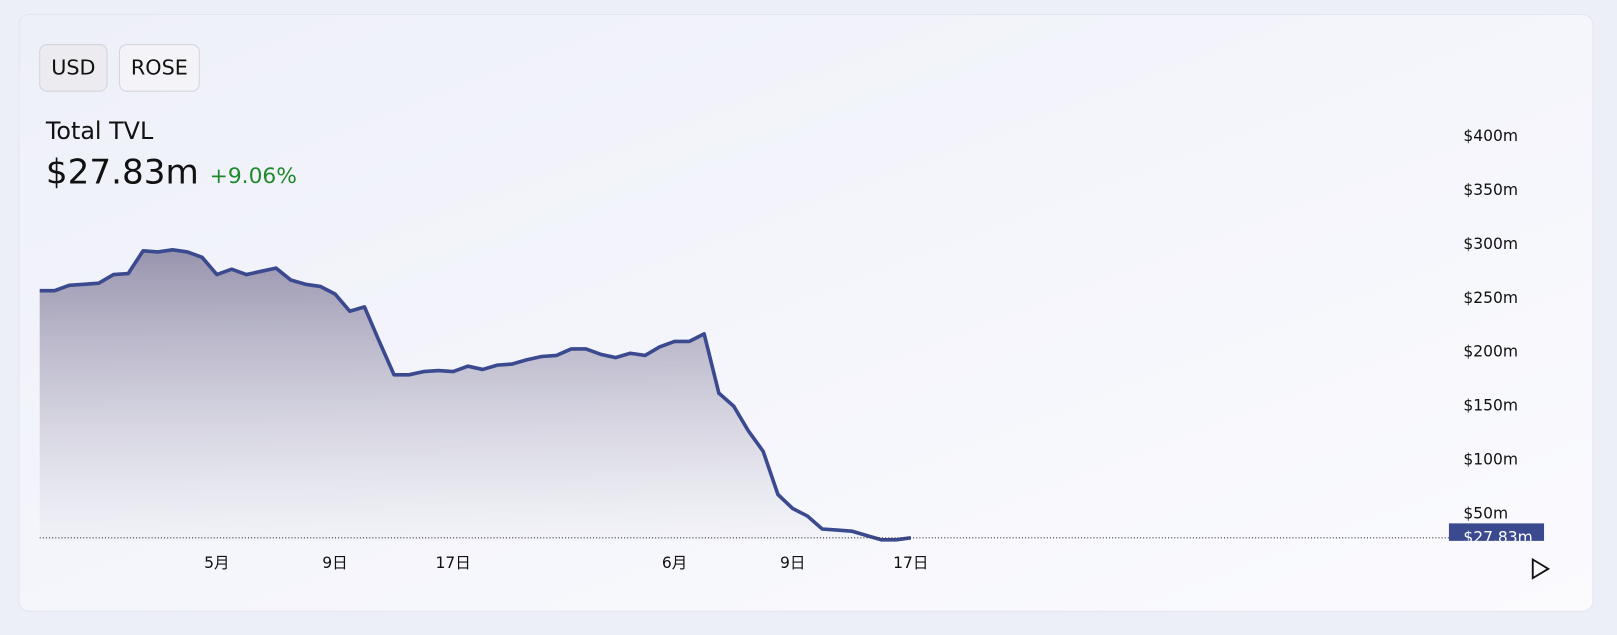  What do you see at coordinates (1497, 537) in the screenshot?
I see `last-value-label: $27.83m` at bounding box center [1497, 537].